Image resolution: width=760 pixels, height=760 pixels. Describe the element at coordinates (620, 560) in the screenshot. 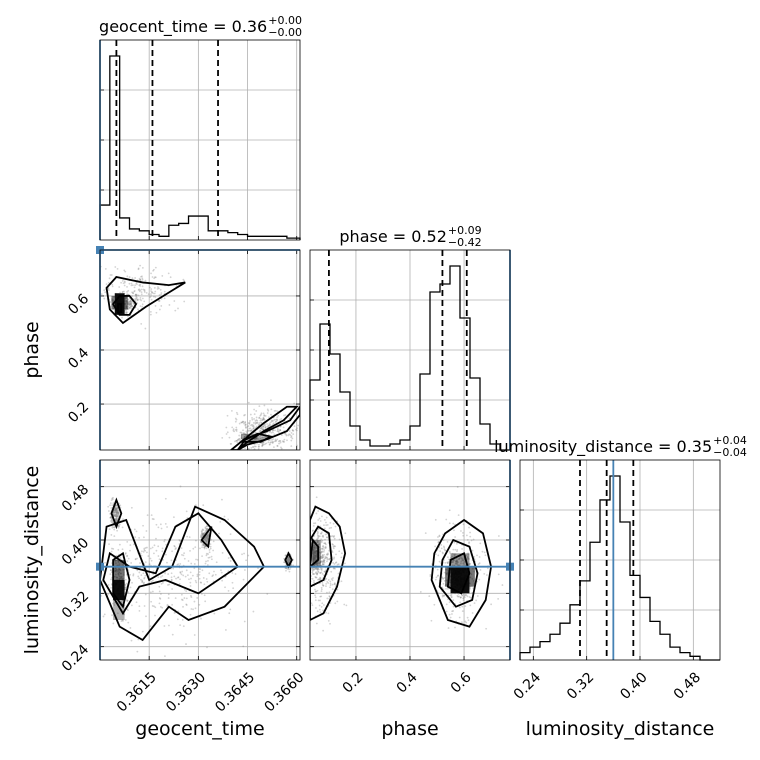

I see `hist-grid` at that location.